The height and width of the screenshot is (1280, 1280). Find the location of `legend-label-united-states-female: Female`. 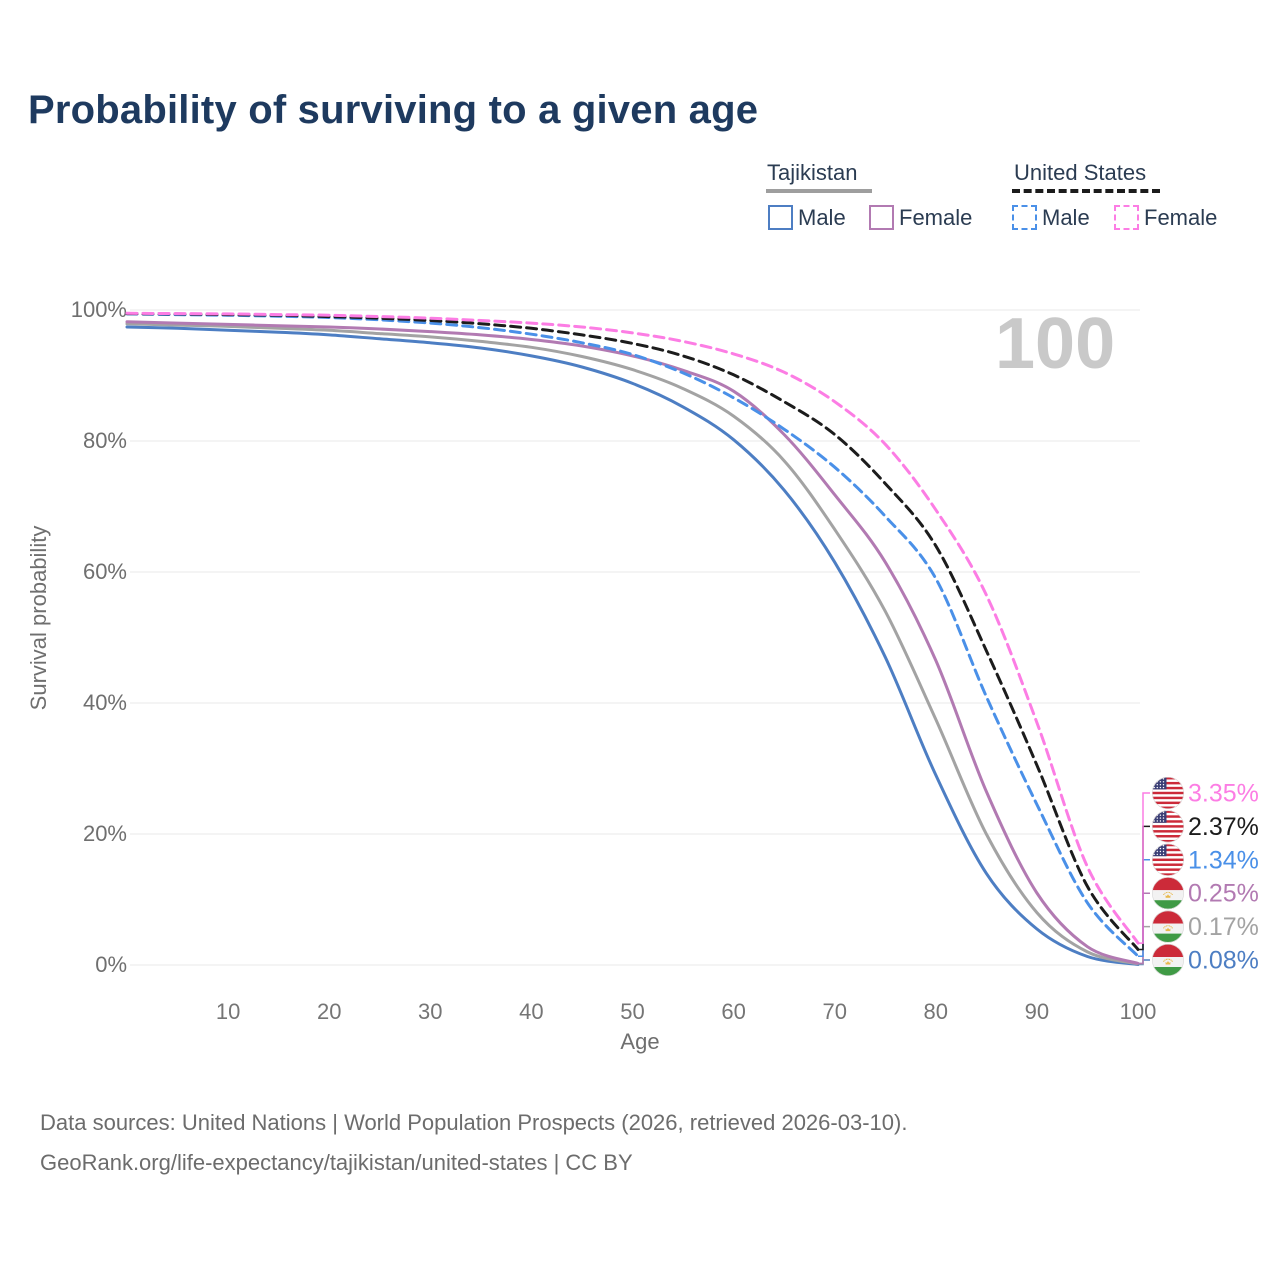

legend-label-united-states-female: Female is located at coordinates (1181, 217).